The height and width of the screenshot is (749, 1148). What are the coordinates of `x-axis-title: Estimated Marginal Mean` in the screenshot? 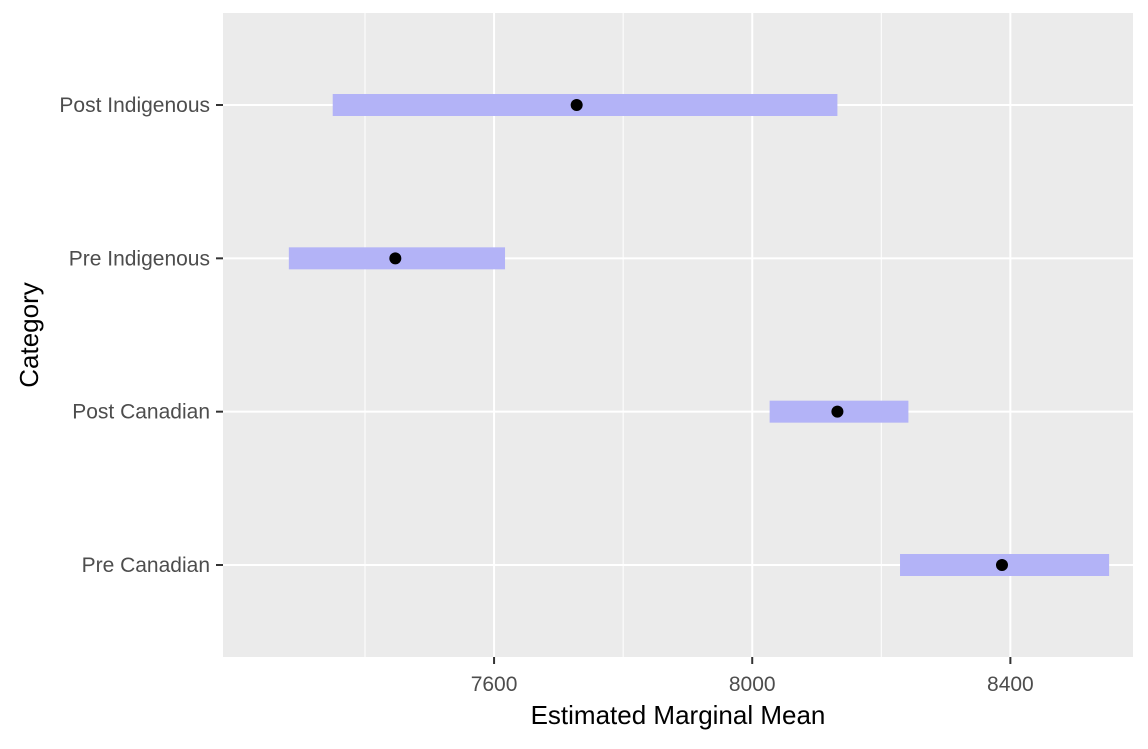 It's located at (678, 715).